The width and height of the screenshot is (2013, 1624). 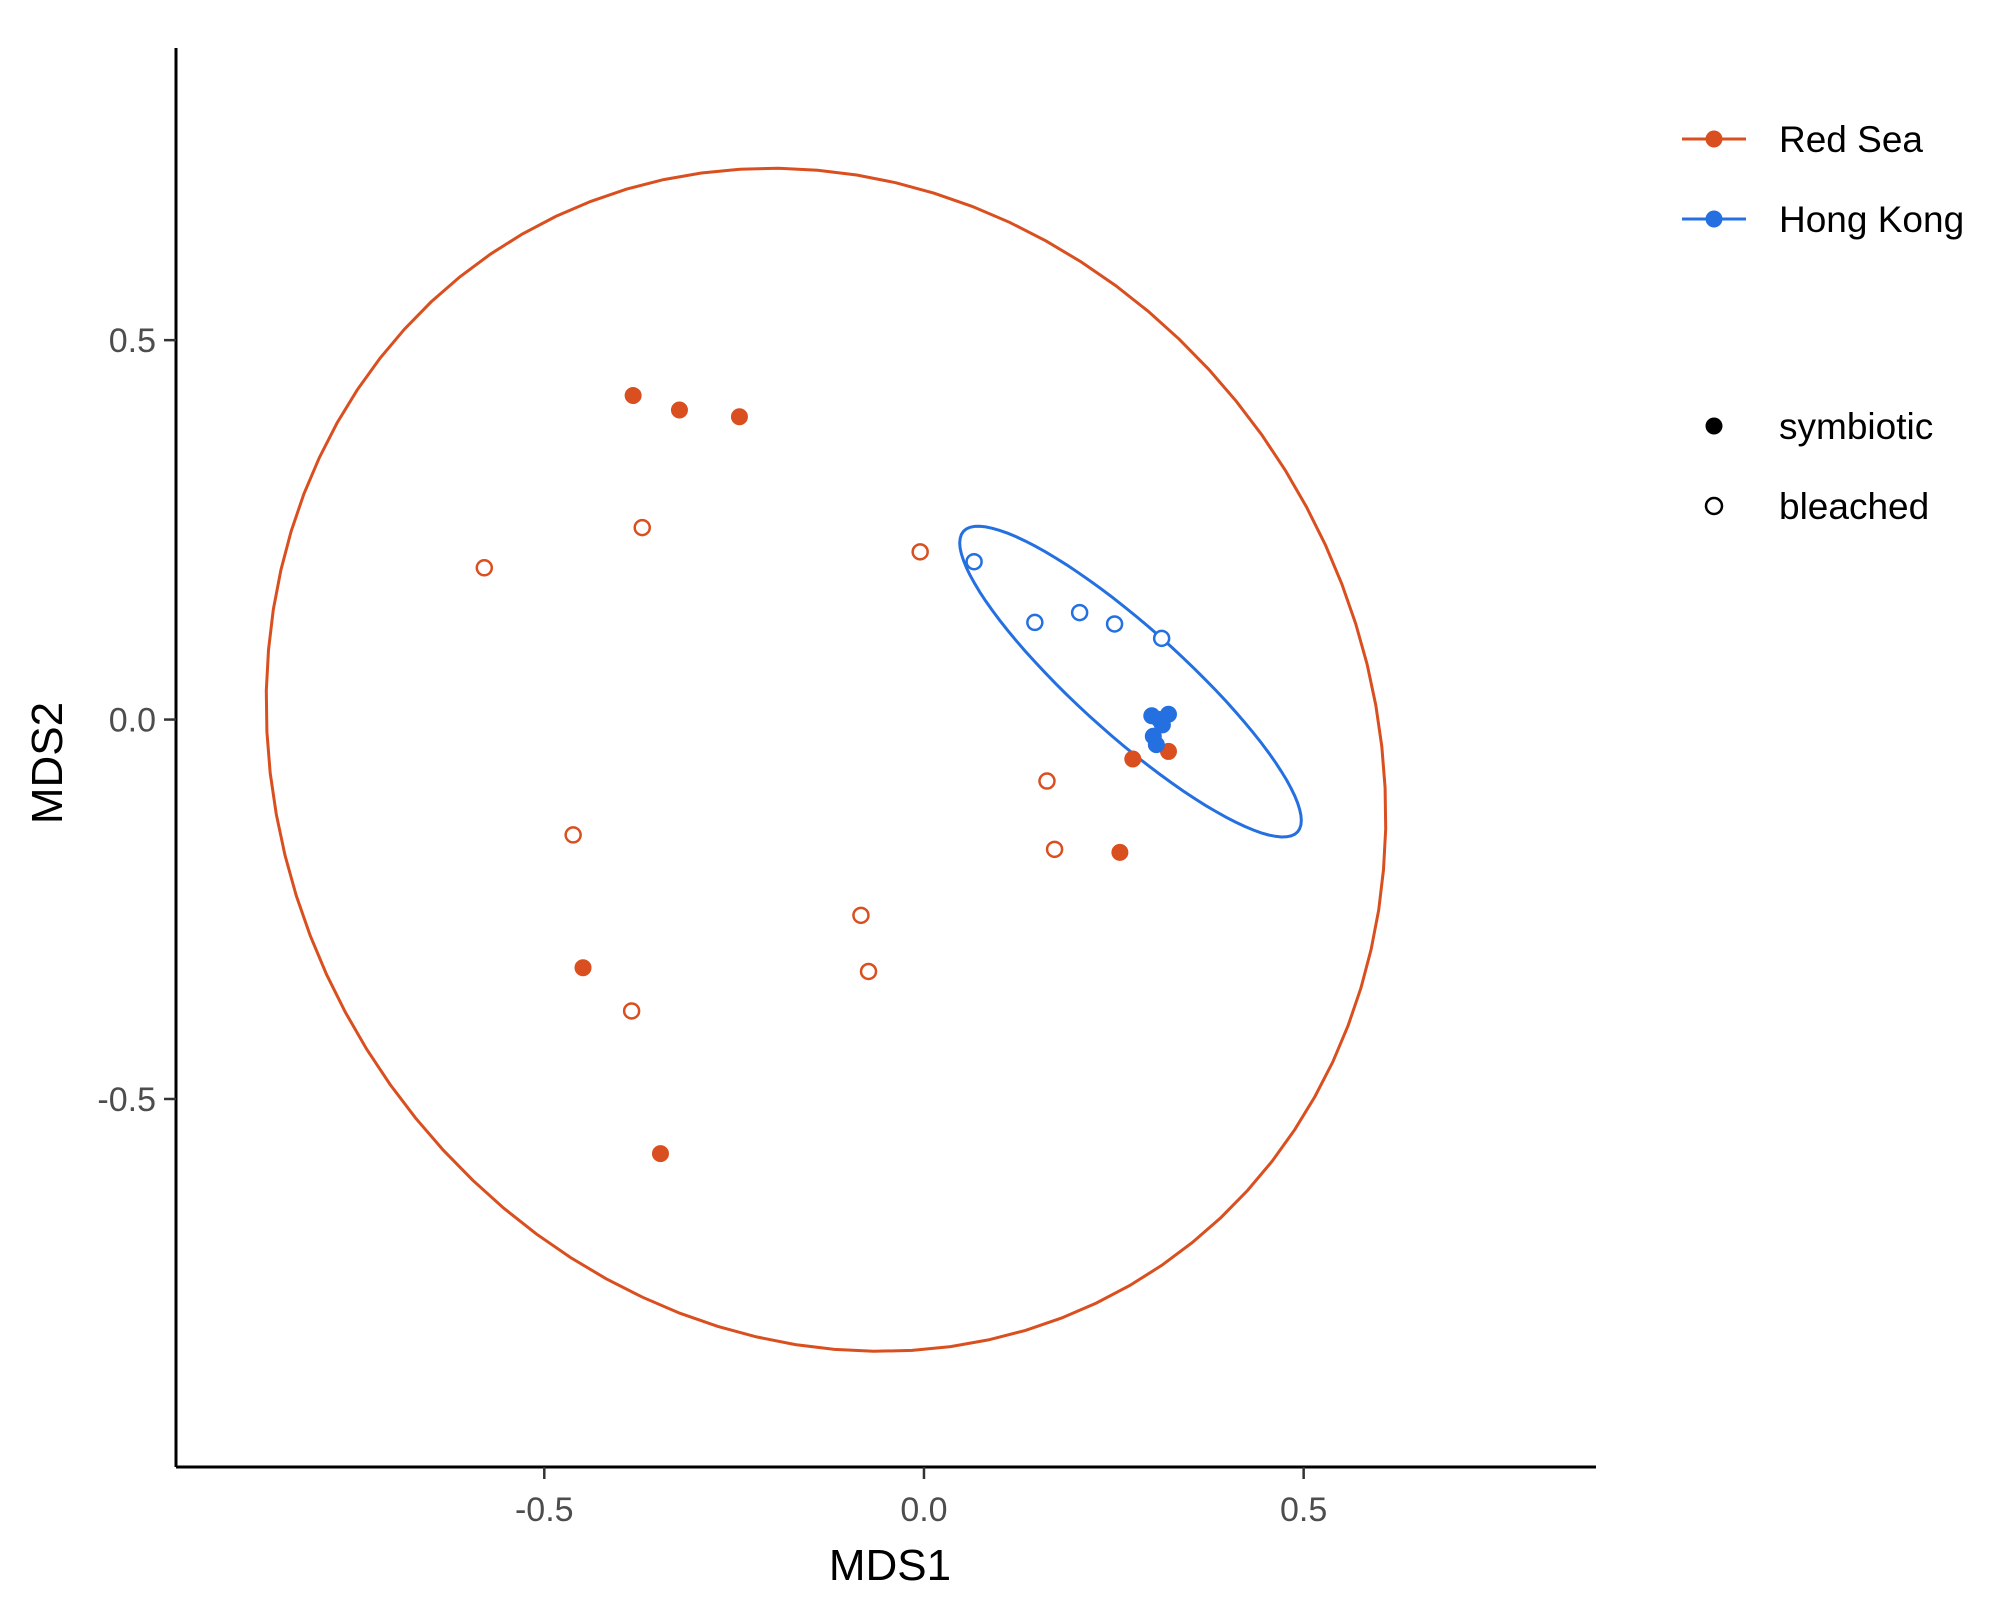 What do you see at coordinates (1851, 139) in the screenshot?
I see `legend-label-red-sea: Red Sea` at bounding box center [1851, 139].